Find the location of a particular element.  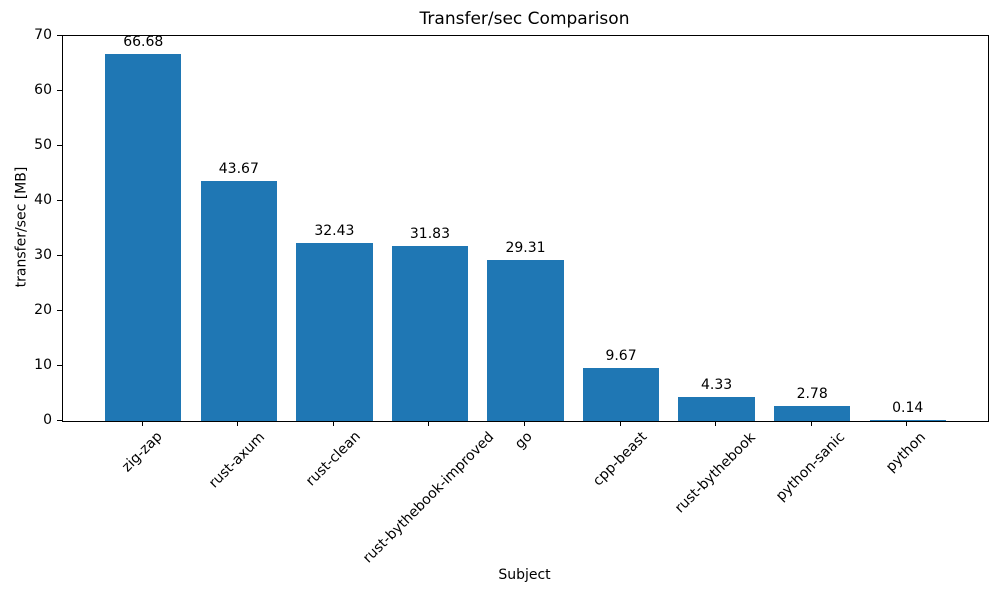

y-tick-label-40: 40 is located at coordinates (43, 200).